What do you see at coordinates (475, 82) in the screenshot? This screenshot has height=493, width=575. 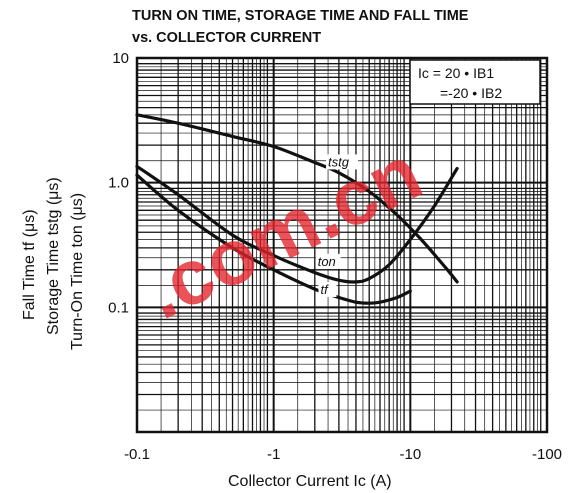 I see `legend-box` at bounding box center [475, 82].